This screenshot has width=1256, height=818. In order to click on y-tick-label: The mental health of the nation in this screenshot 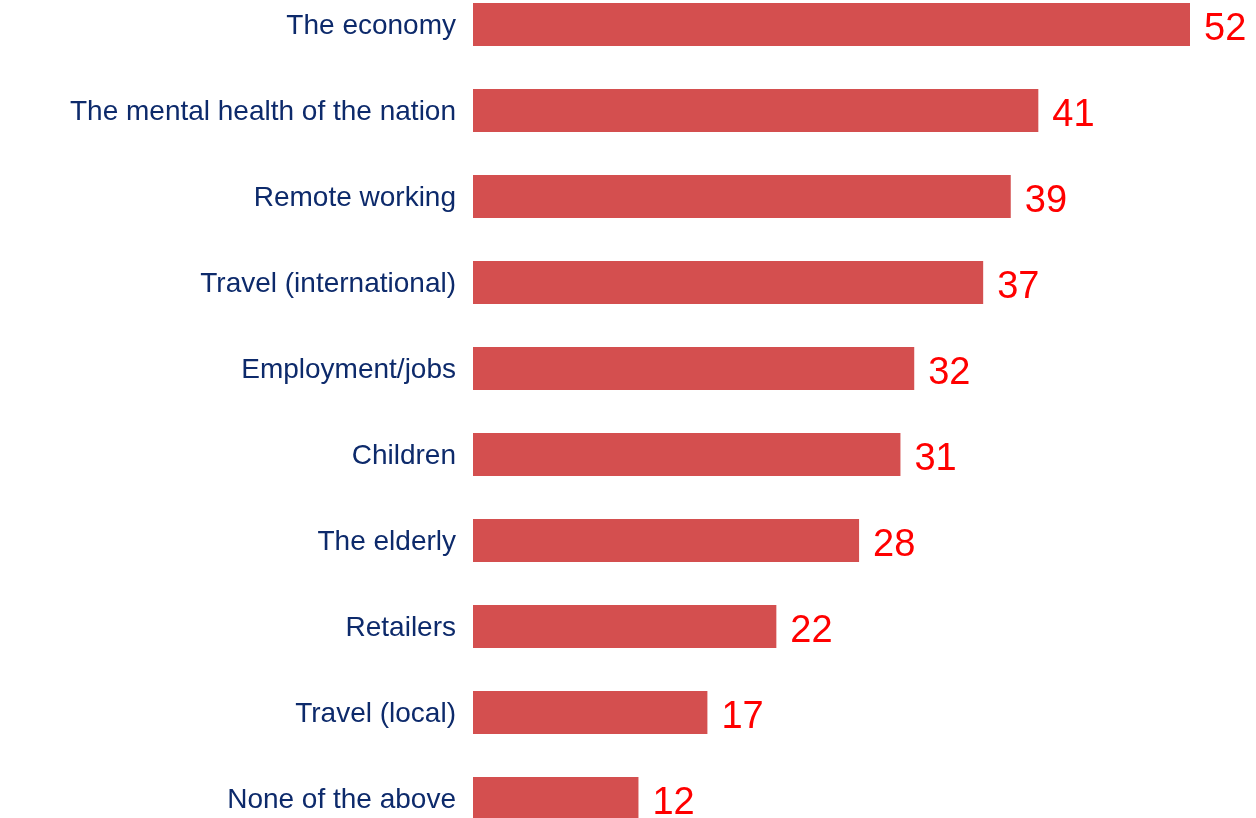, I will do `click(262, 110)`.